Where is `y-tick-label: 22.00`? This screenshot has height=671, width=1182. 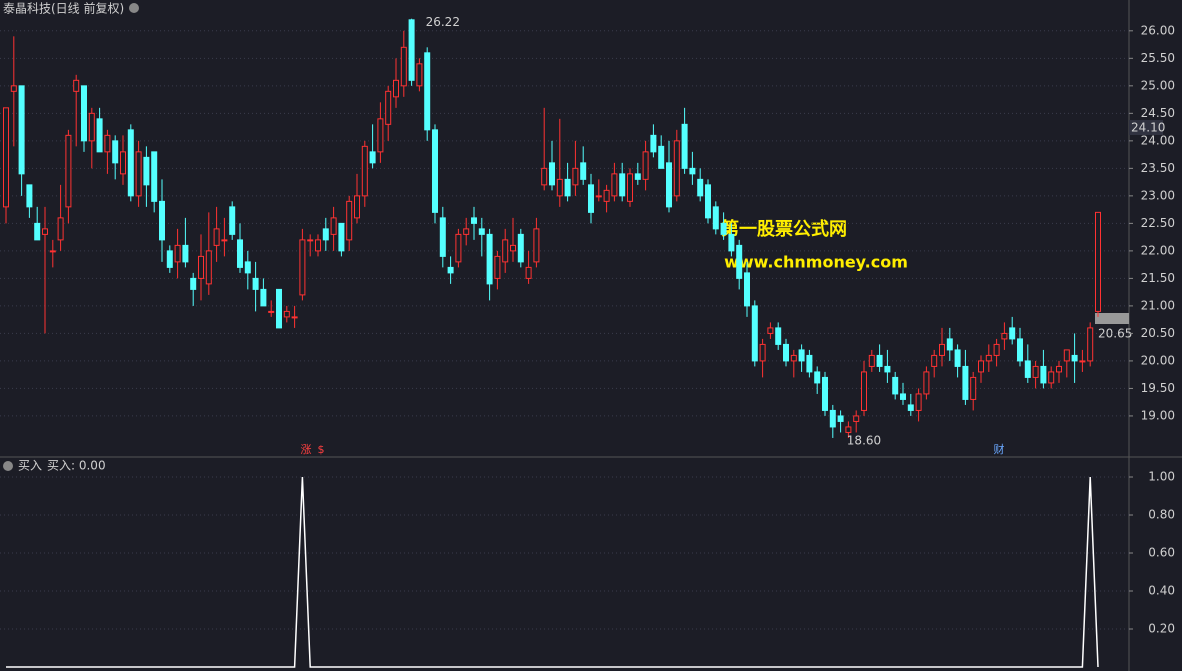
y-tick-label: 22.00 is located at coordinates (1158, 250).